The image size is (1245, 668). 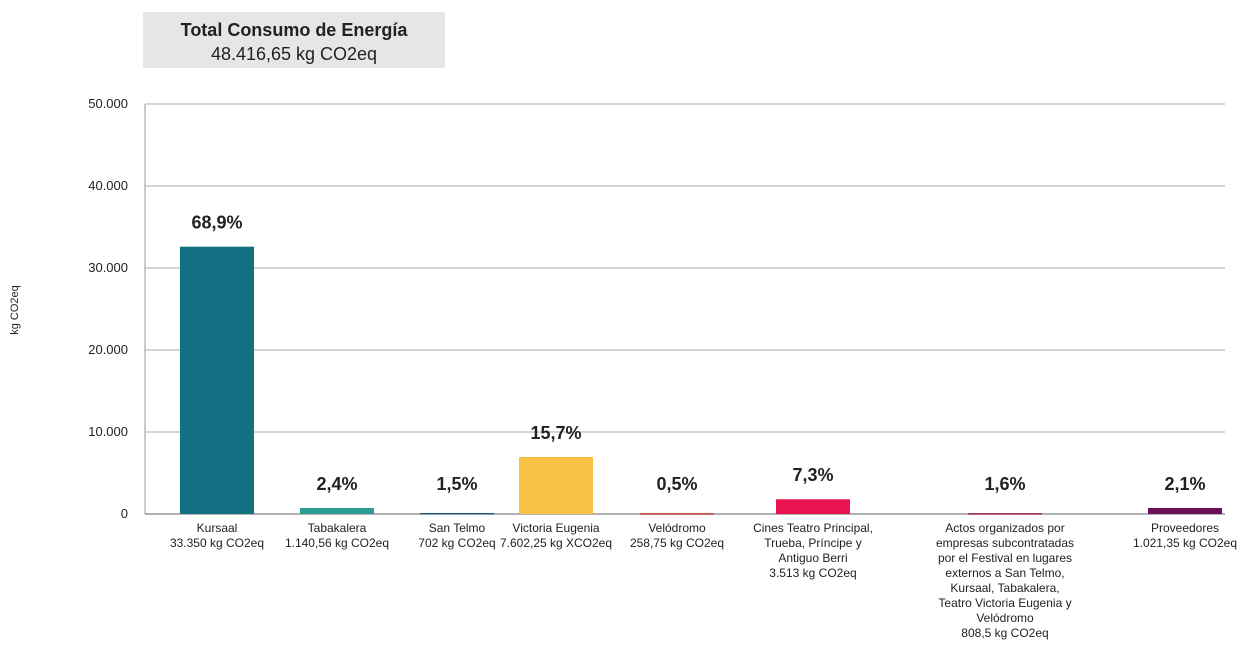 What do you see at coordinates (15, 310) in the screenshot?
I see `y-axis-label: kg CO2eq` at bounding box center [15, 310].